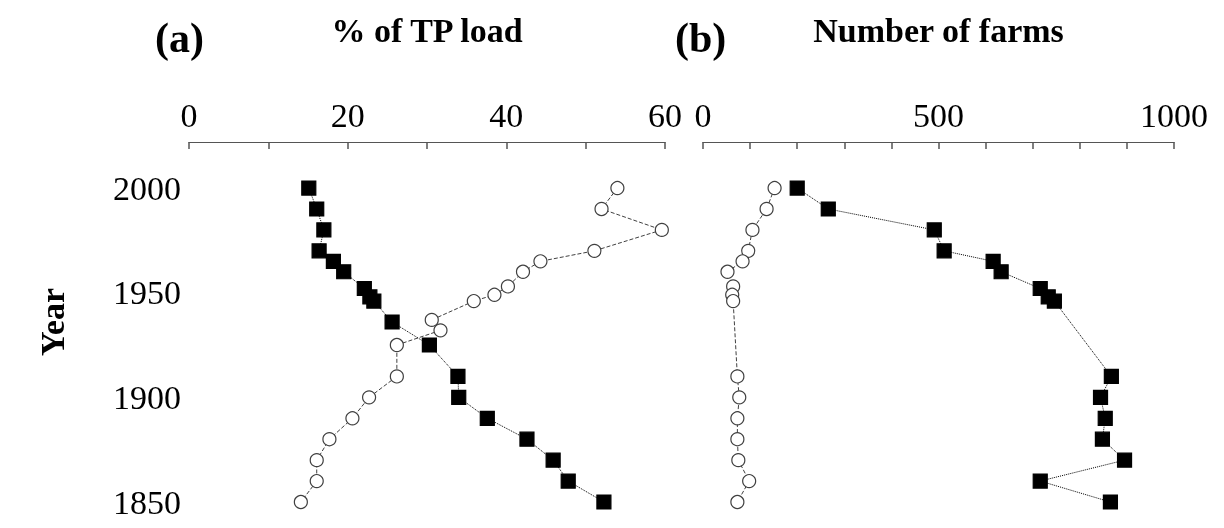 The image size is (1224, 528). Describe the element at coordinates (427, 30) in the screenshot. I see `x-axis-title: % of TP load` at that location.